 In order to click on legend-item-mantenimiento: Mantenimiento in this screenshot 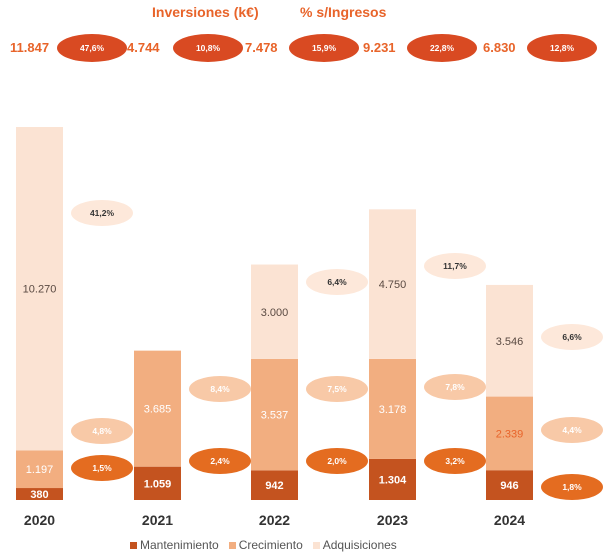, I will do `click(174, 545)`.